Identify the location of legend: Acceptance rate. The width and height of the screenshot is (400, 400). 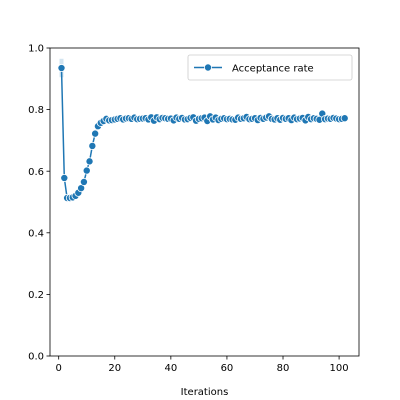
(270, 67).